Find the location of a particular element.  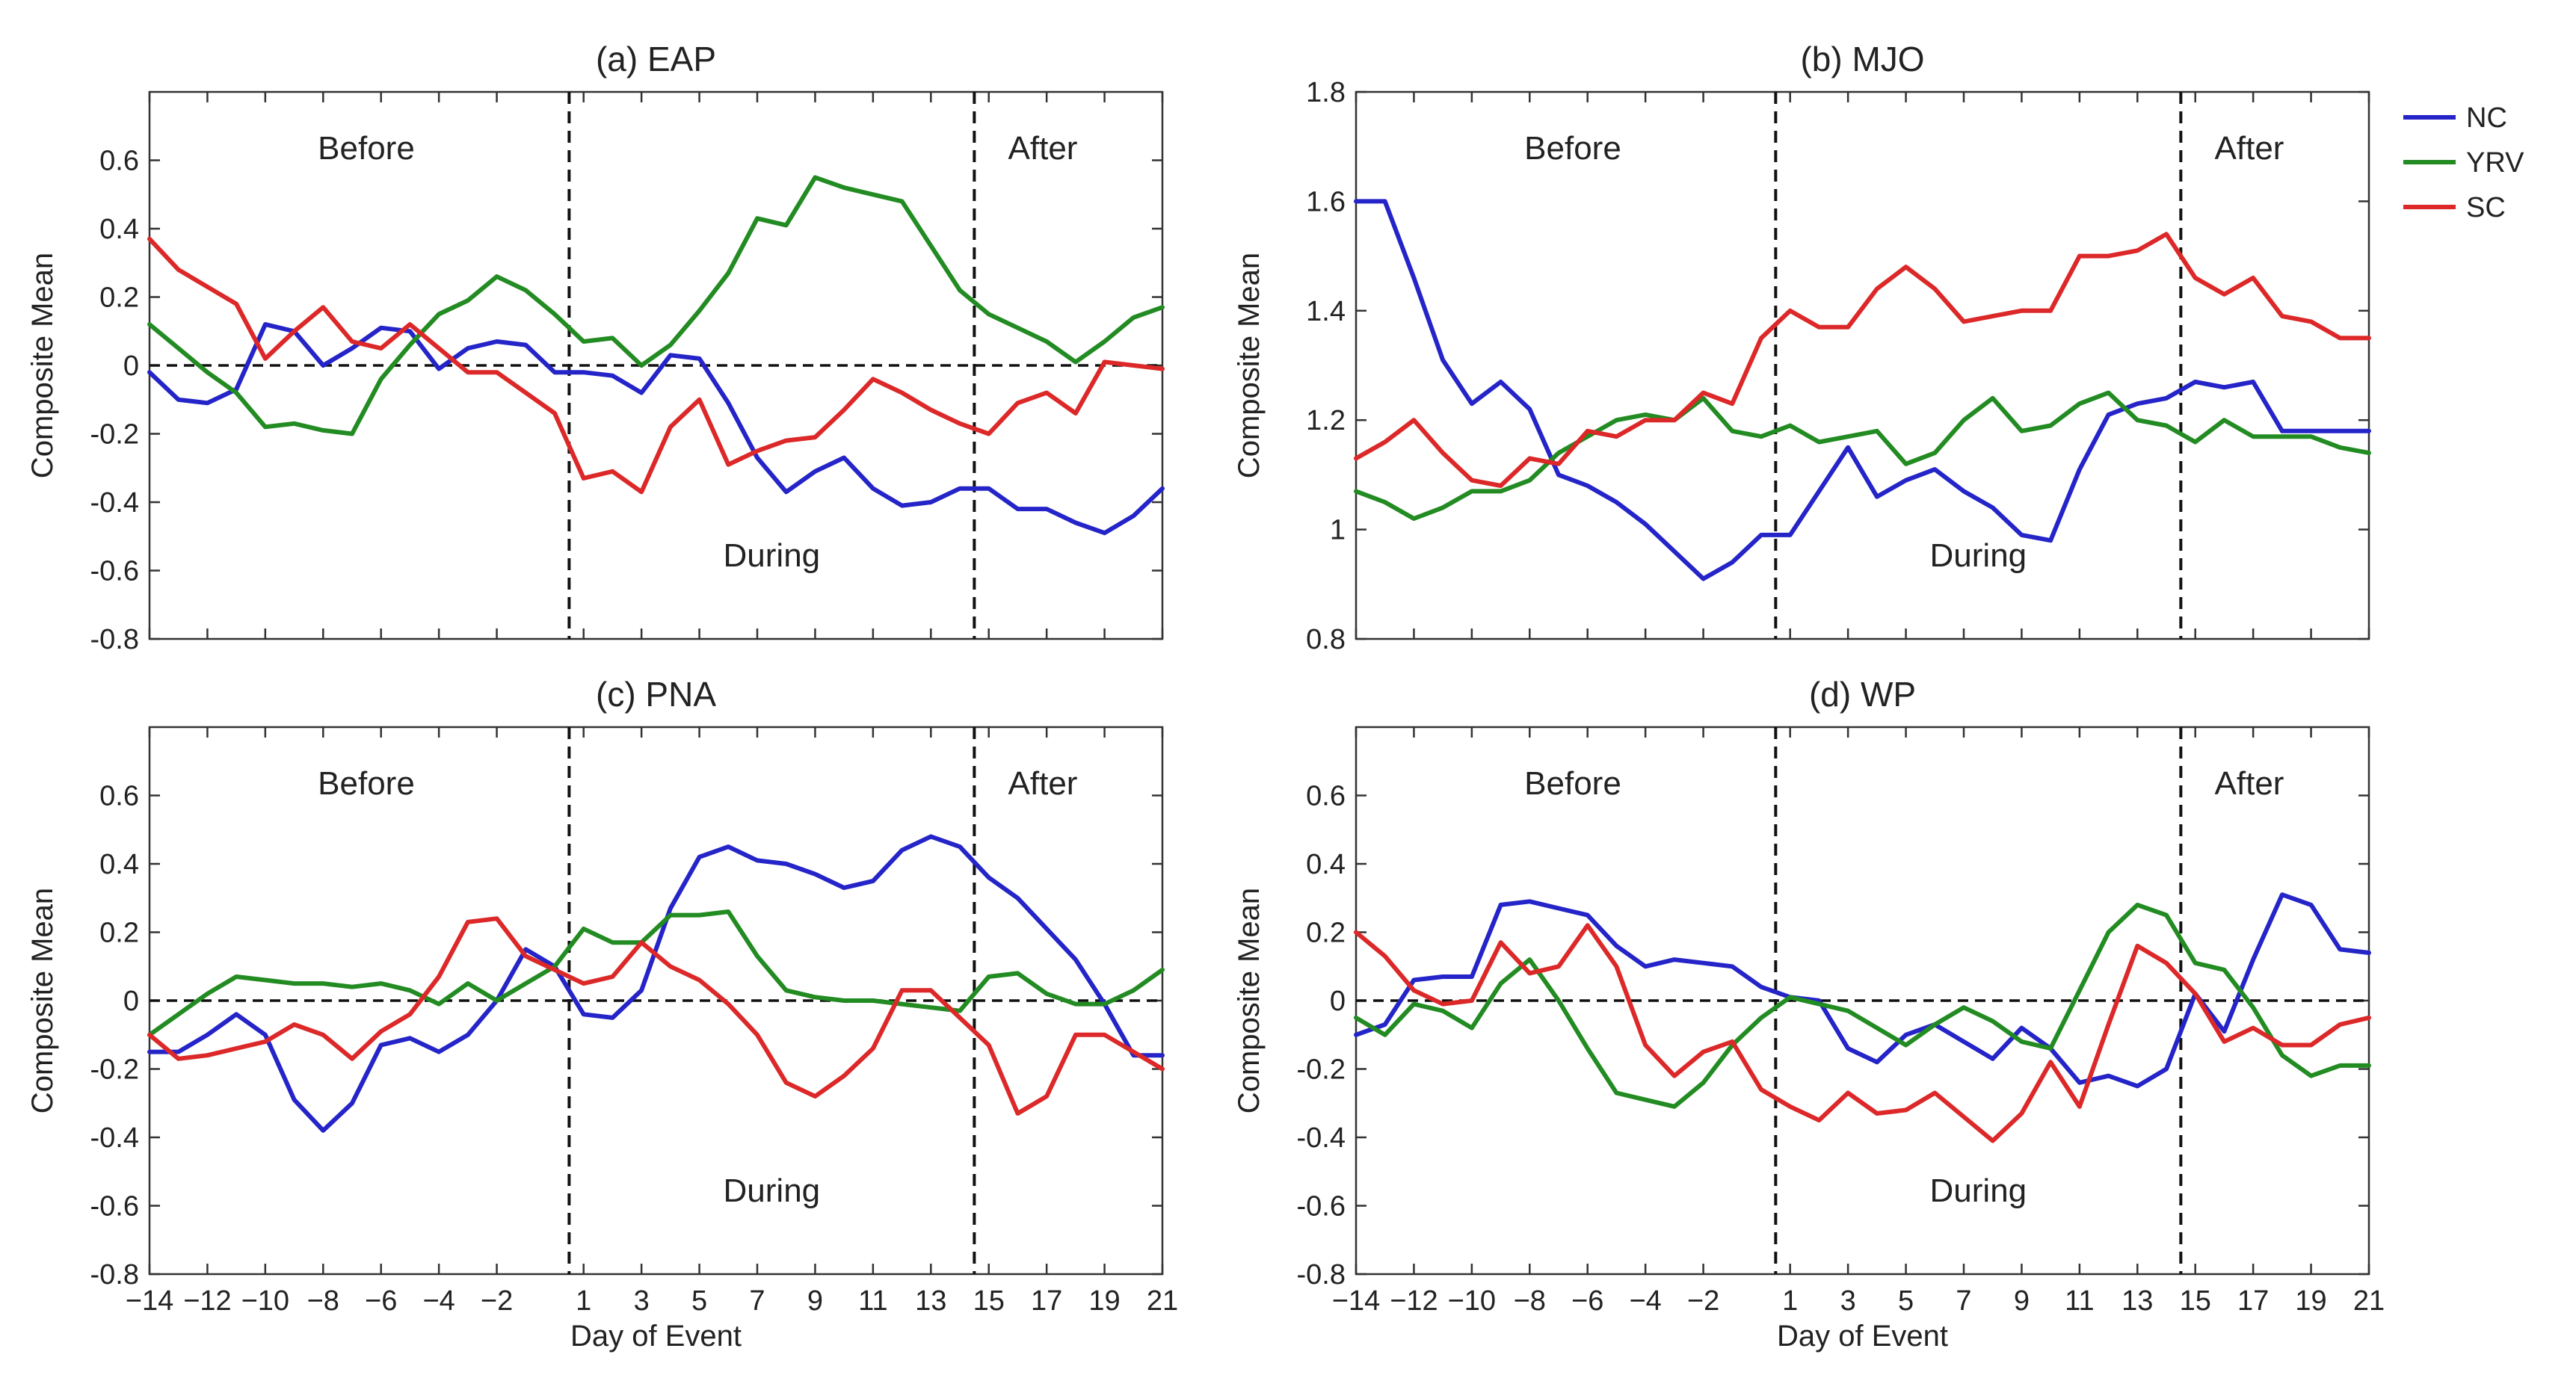

x-tick-label: −2 is located at coordinates (497, 1301).